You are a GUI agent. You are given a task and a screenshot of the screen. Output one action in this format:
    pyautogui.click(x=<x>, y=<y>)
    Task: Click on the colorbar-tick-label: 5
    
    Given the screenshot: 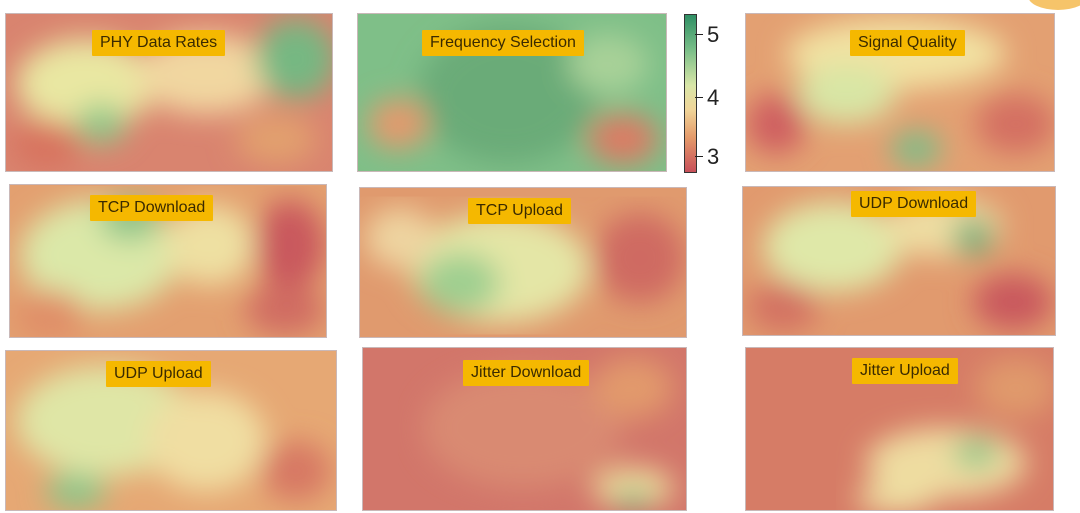 What is the action you would take?
    pyautogui.click(x=713, y=34)
    